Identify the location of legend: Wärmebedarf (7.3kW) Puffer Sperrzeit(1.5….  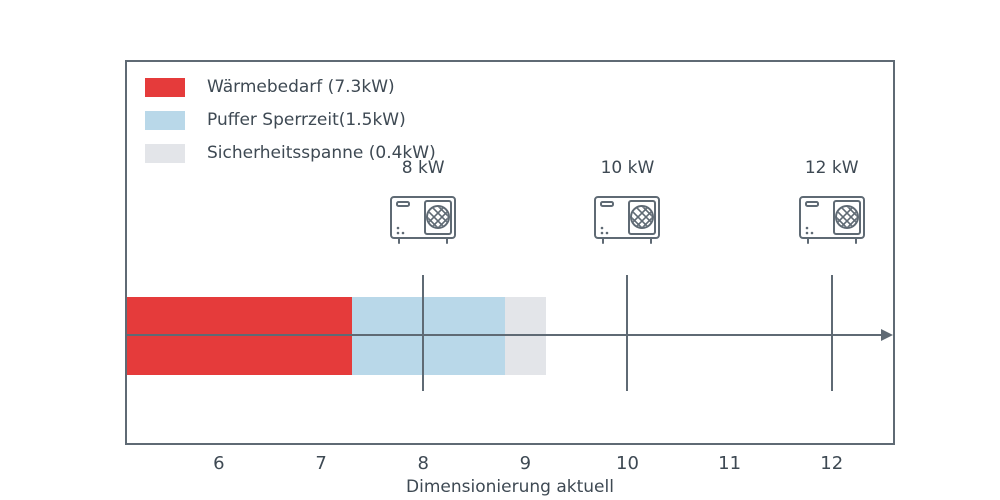
(290, 120).